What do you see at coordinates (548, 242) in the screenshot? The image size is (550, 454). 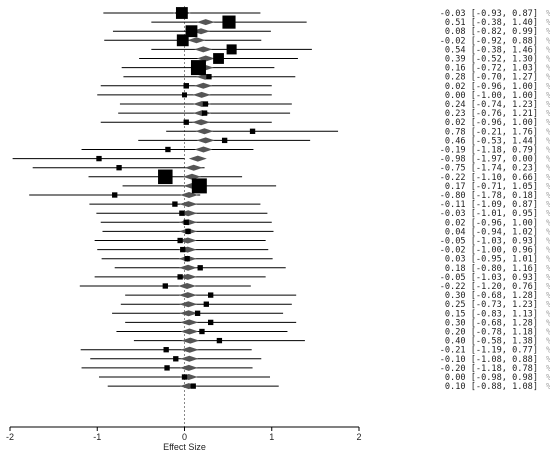 I see `study-weight-unit-26: %` at bounding box center [548, 242].